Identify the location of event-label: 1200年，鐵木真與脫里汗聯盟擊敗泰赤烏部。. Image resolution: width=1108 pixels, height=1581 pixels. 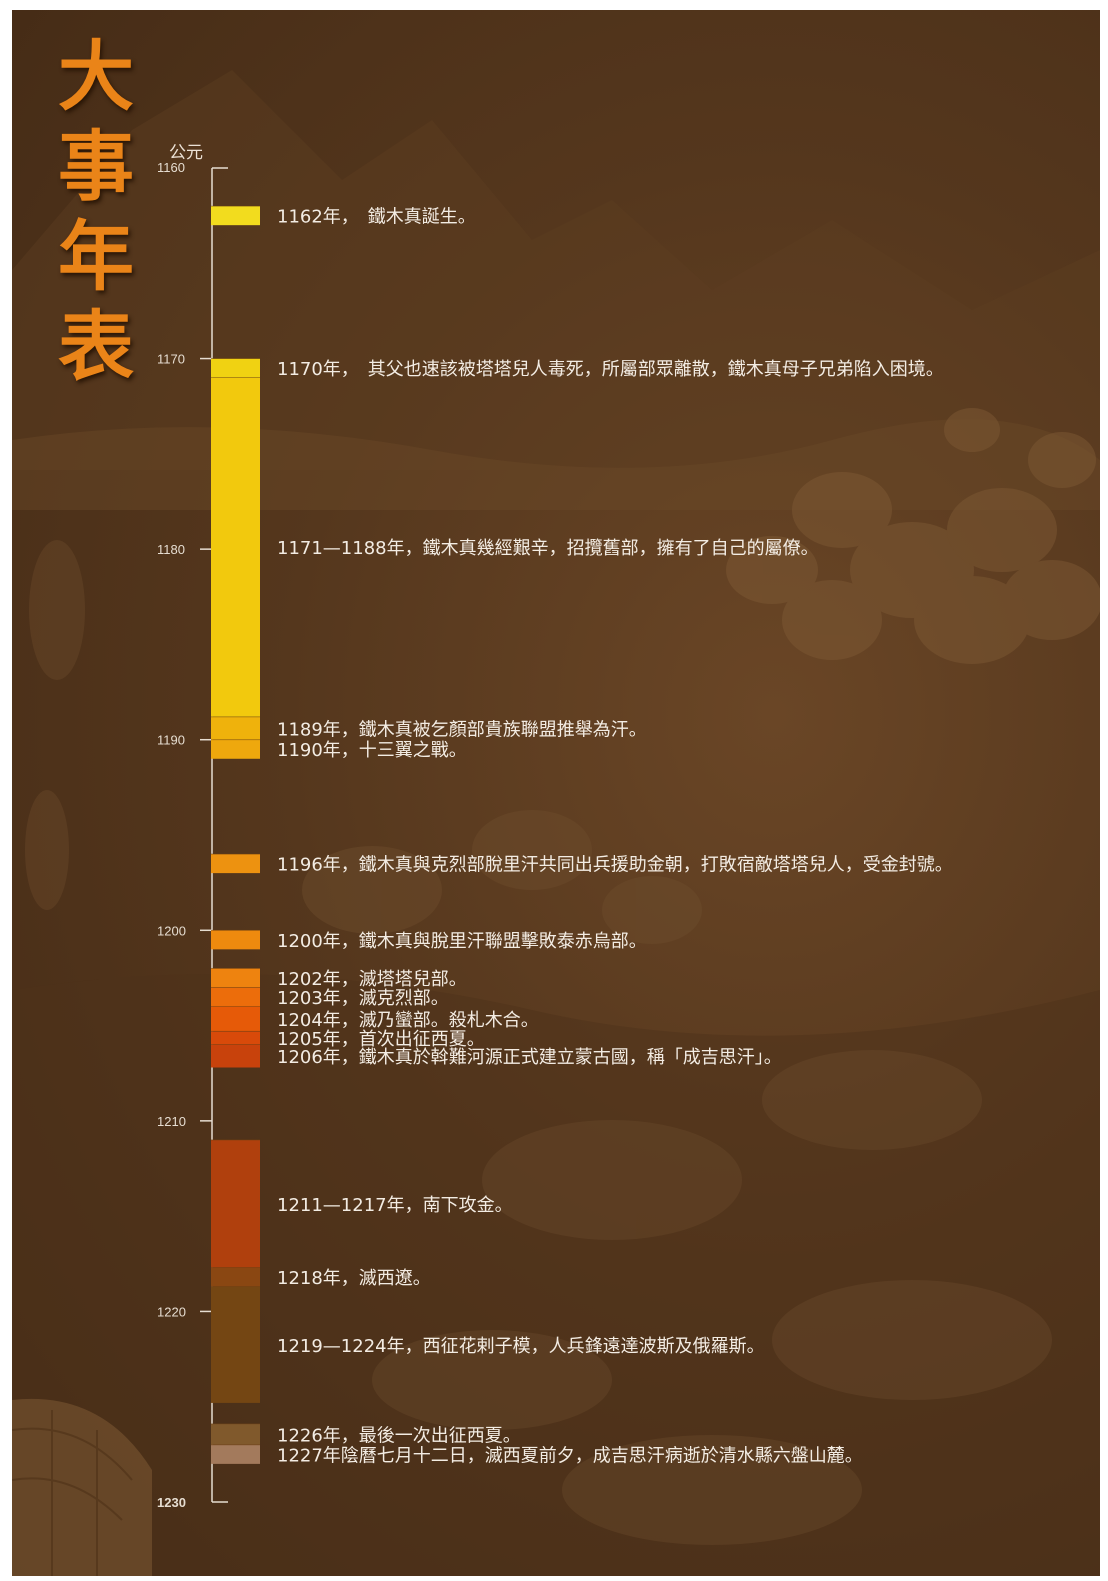
(462, 941).